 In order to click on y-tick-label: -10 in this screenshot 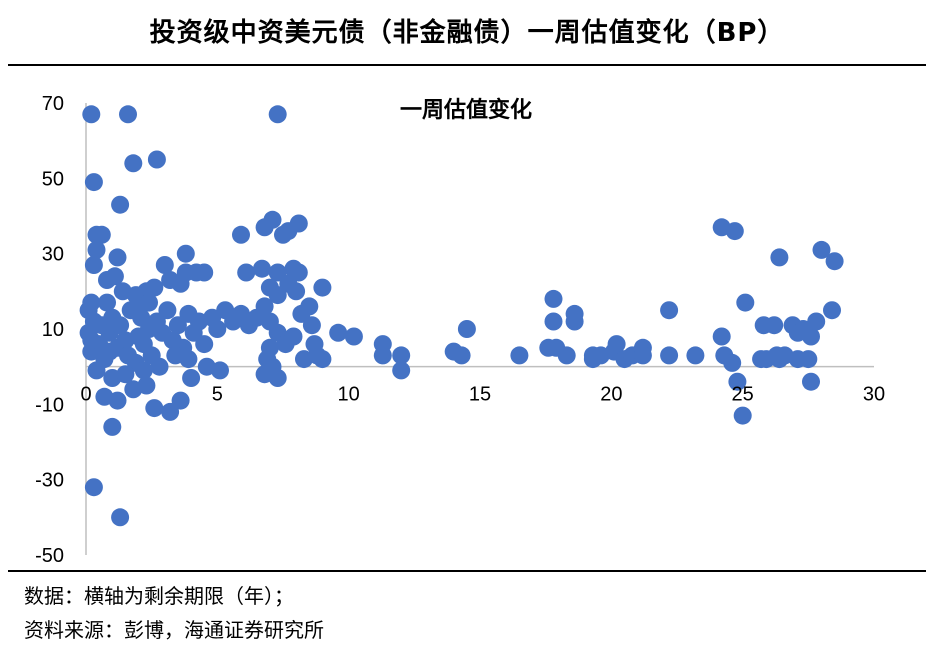, I will do `click(49, 405)`.